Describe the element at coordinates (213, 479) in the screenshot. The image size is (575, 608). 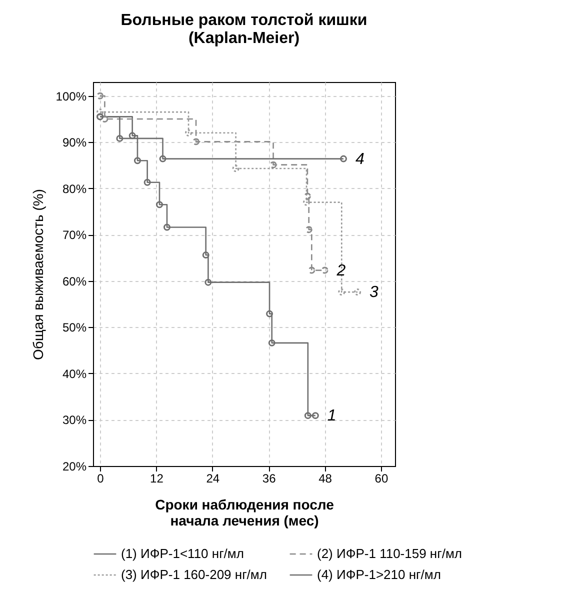
I see `x-tick-label: 24` at that location.